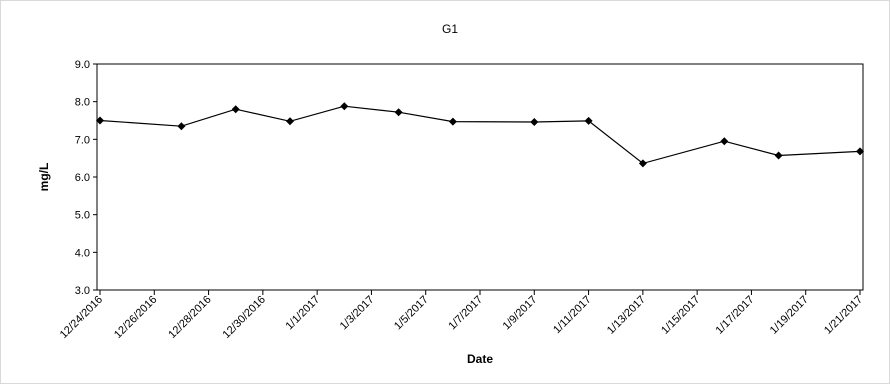  I want to click on y-tick-label: 5.0, so click(82, 216).